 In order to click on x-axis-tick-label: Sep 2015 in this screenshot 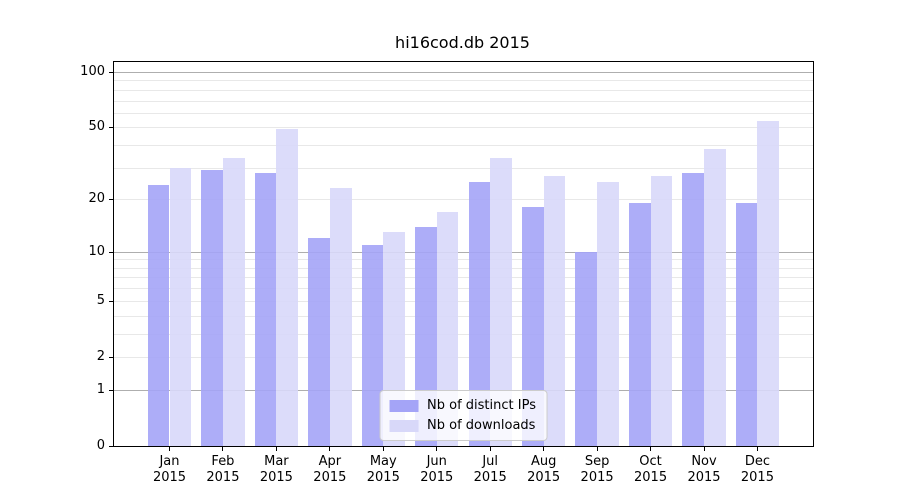, I will do `click(597, 469)`.